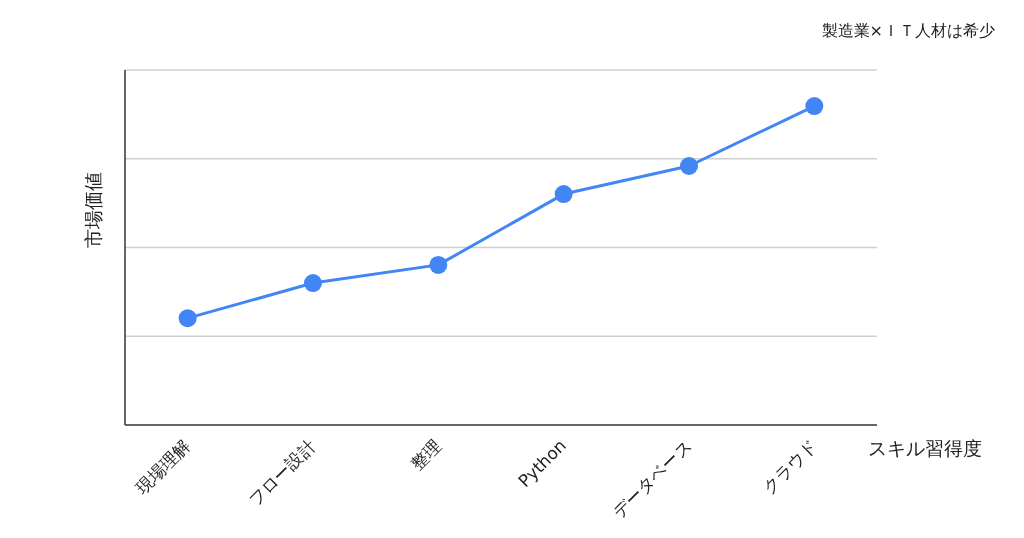 This screenshot has width=1024, height=538. I want to click on x-tick-label: クラウド, so click(789, 466).